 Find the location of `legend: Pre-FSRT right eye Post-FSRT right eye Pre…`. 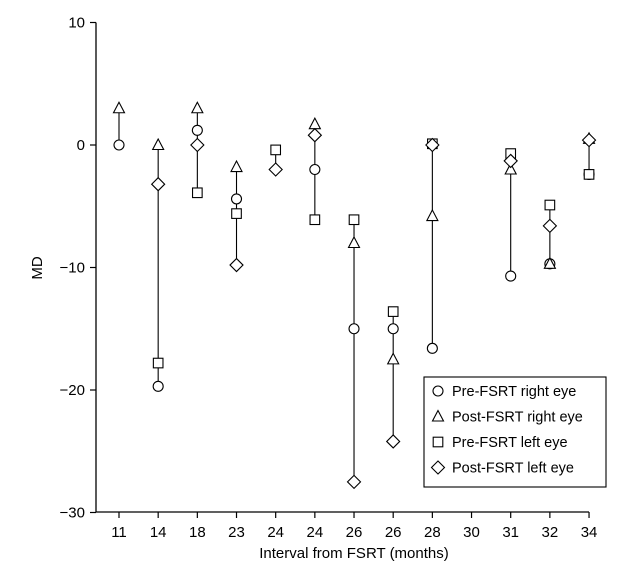

legend: Pre-FSRT right eye Post-FSRT right eye Pre… is located at coordinates (515, 432).